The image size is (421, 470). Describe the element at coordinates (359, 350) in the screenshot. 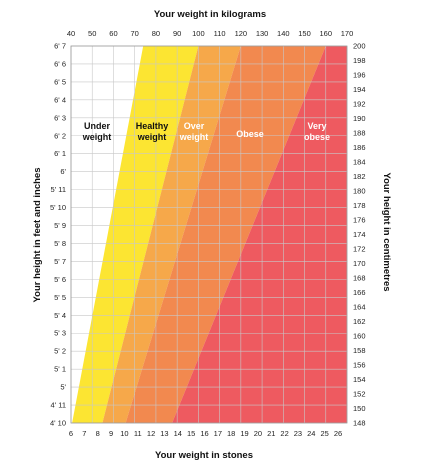

I see `height-cm-tick-label: 158` at that location.